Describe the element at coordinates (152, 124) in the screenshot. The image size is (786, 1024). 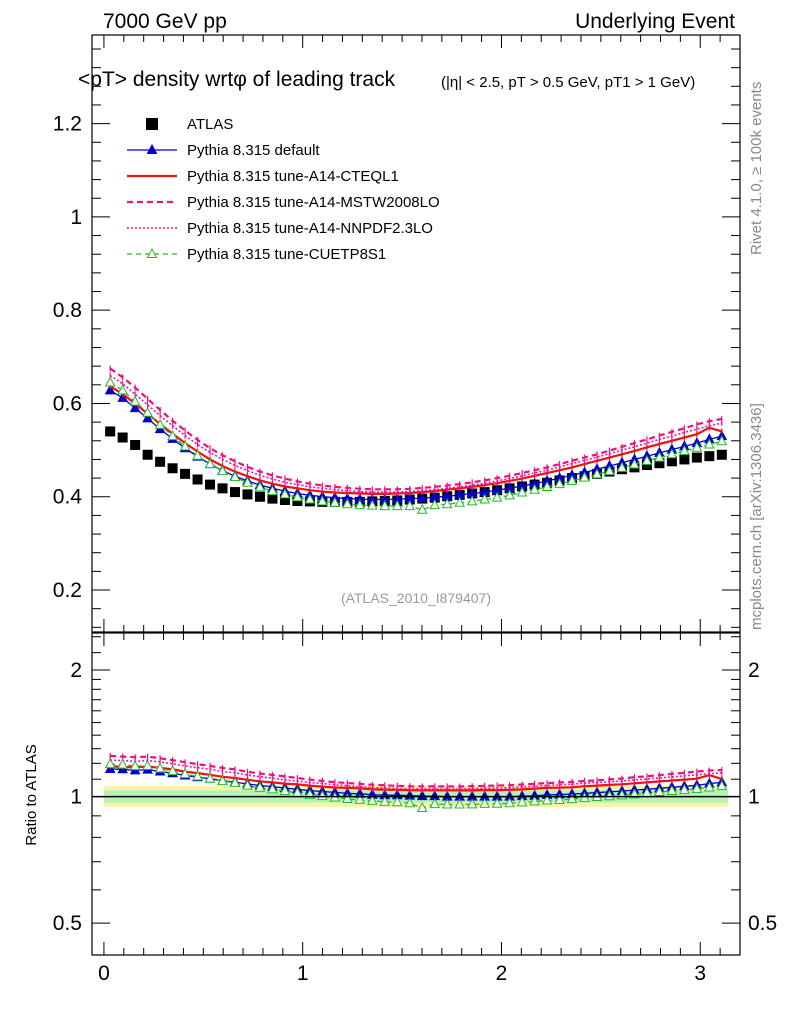
I see `legend-swatch-data` at that location.